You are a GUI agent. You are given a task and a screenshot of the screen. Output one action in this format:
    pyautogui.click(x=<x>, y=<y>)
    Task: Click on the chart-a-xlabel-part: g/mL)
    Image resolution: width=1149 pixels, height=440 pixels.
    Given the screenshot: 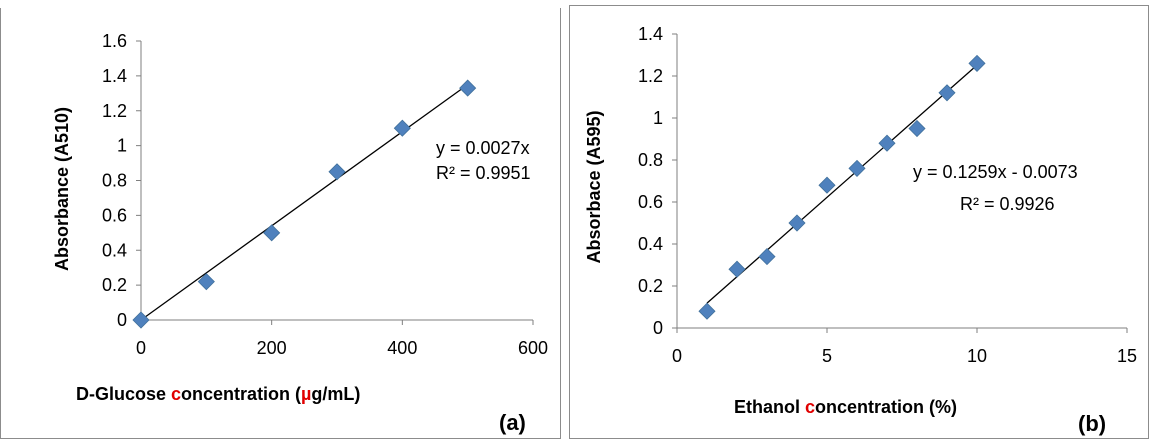 What is the action you would take?
    pyautogui.click(x=335, y=394)
    